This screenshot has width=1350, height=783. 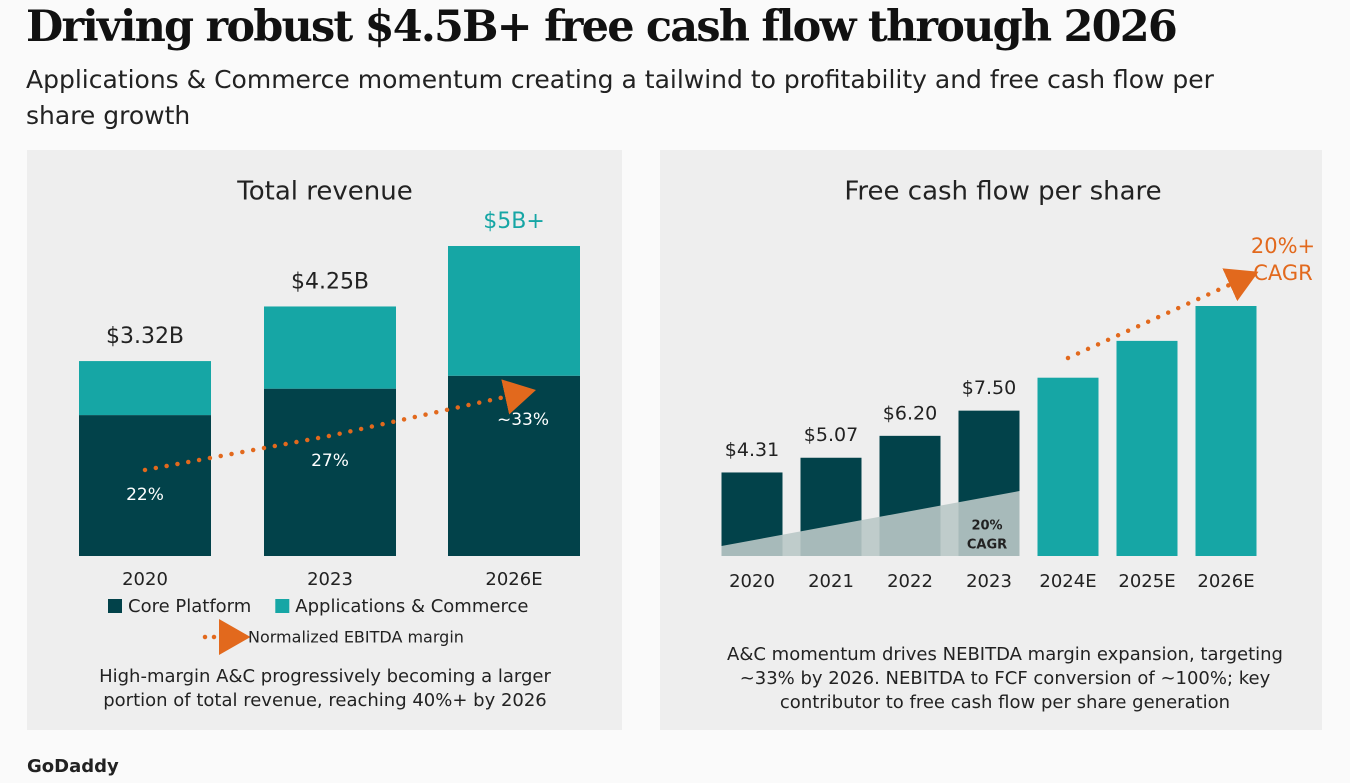 I want to click on total-label: $3.32B, so click(x=145, y=336).